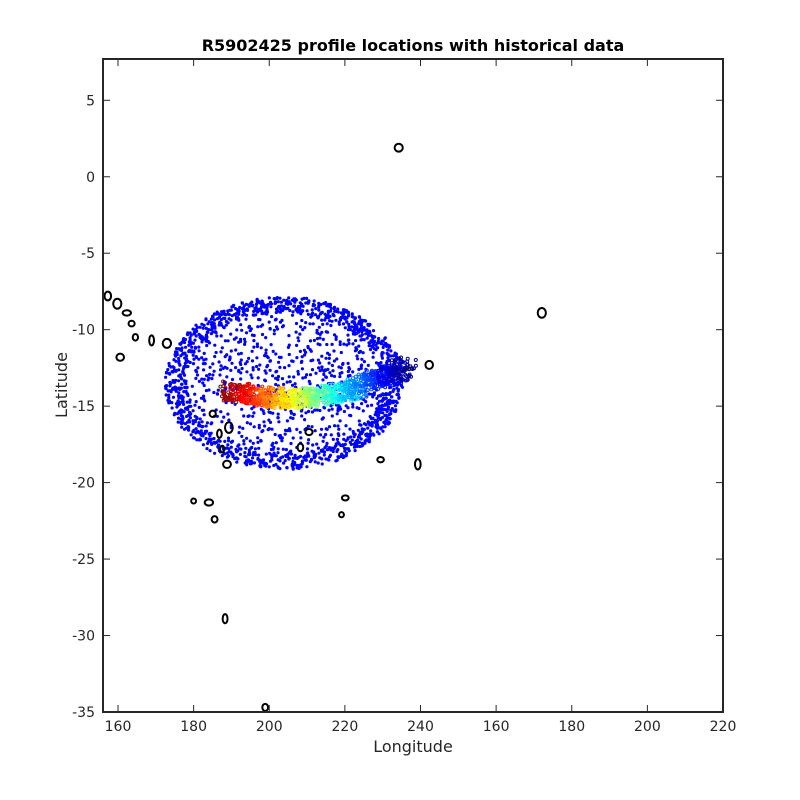 Image resolution: width=800 pixels, height=800 pixels. I want to click on x-tick-label: 220, so click(345, 727).